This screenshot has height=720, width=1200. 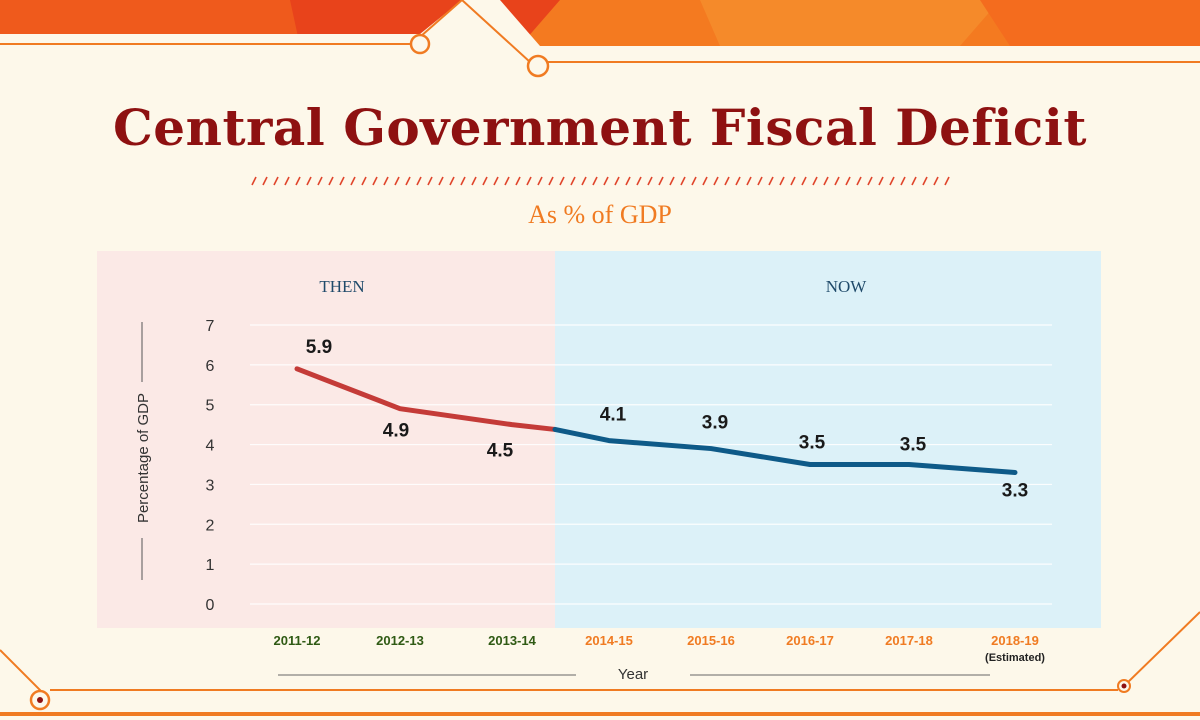 I want to click on x-axis-label: Year, so click(x=633, y=674).